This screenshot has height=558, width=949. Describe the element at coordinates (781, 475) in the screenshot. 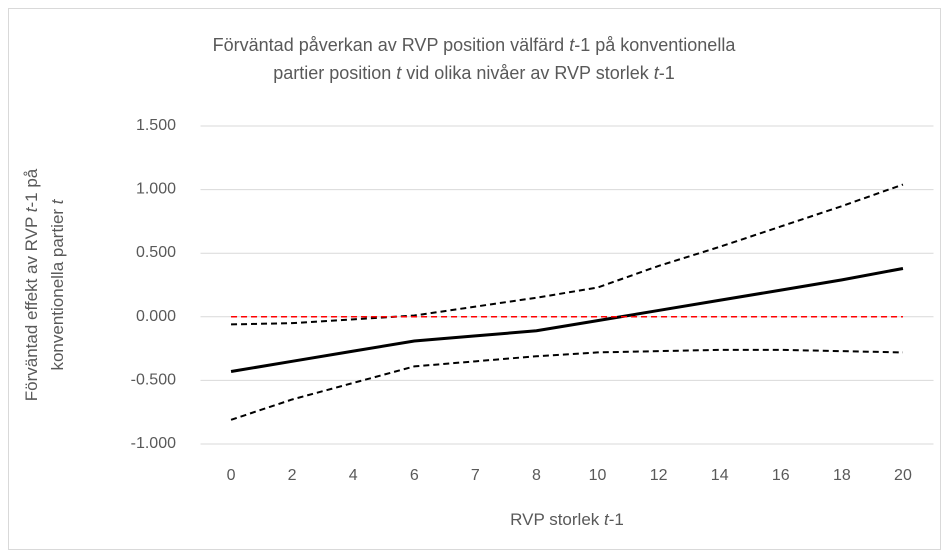

I see `x-tick-label: 16` at that location.